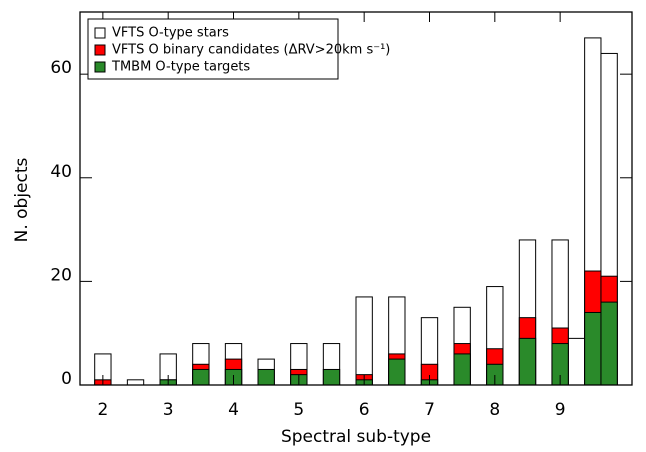 This screenshot has height=452, width=646. I want to click on legend-label: VFTS O-type stars, so click(170, 33).